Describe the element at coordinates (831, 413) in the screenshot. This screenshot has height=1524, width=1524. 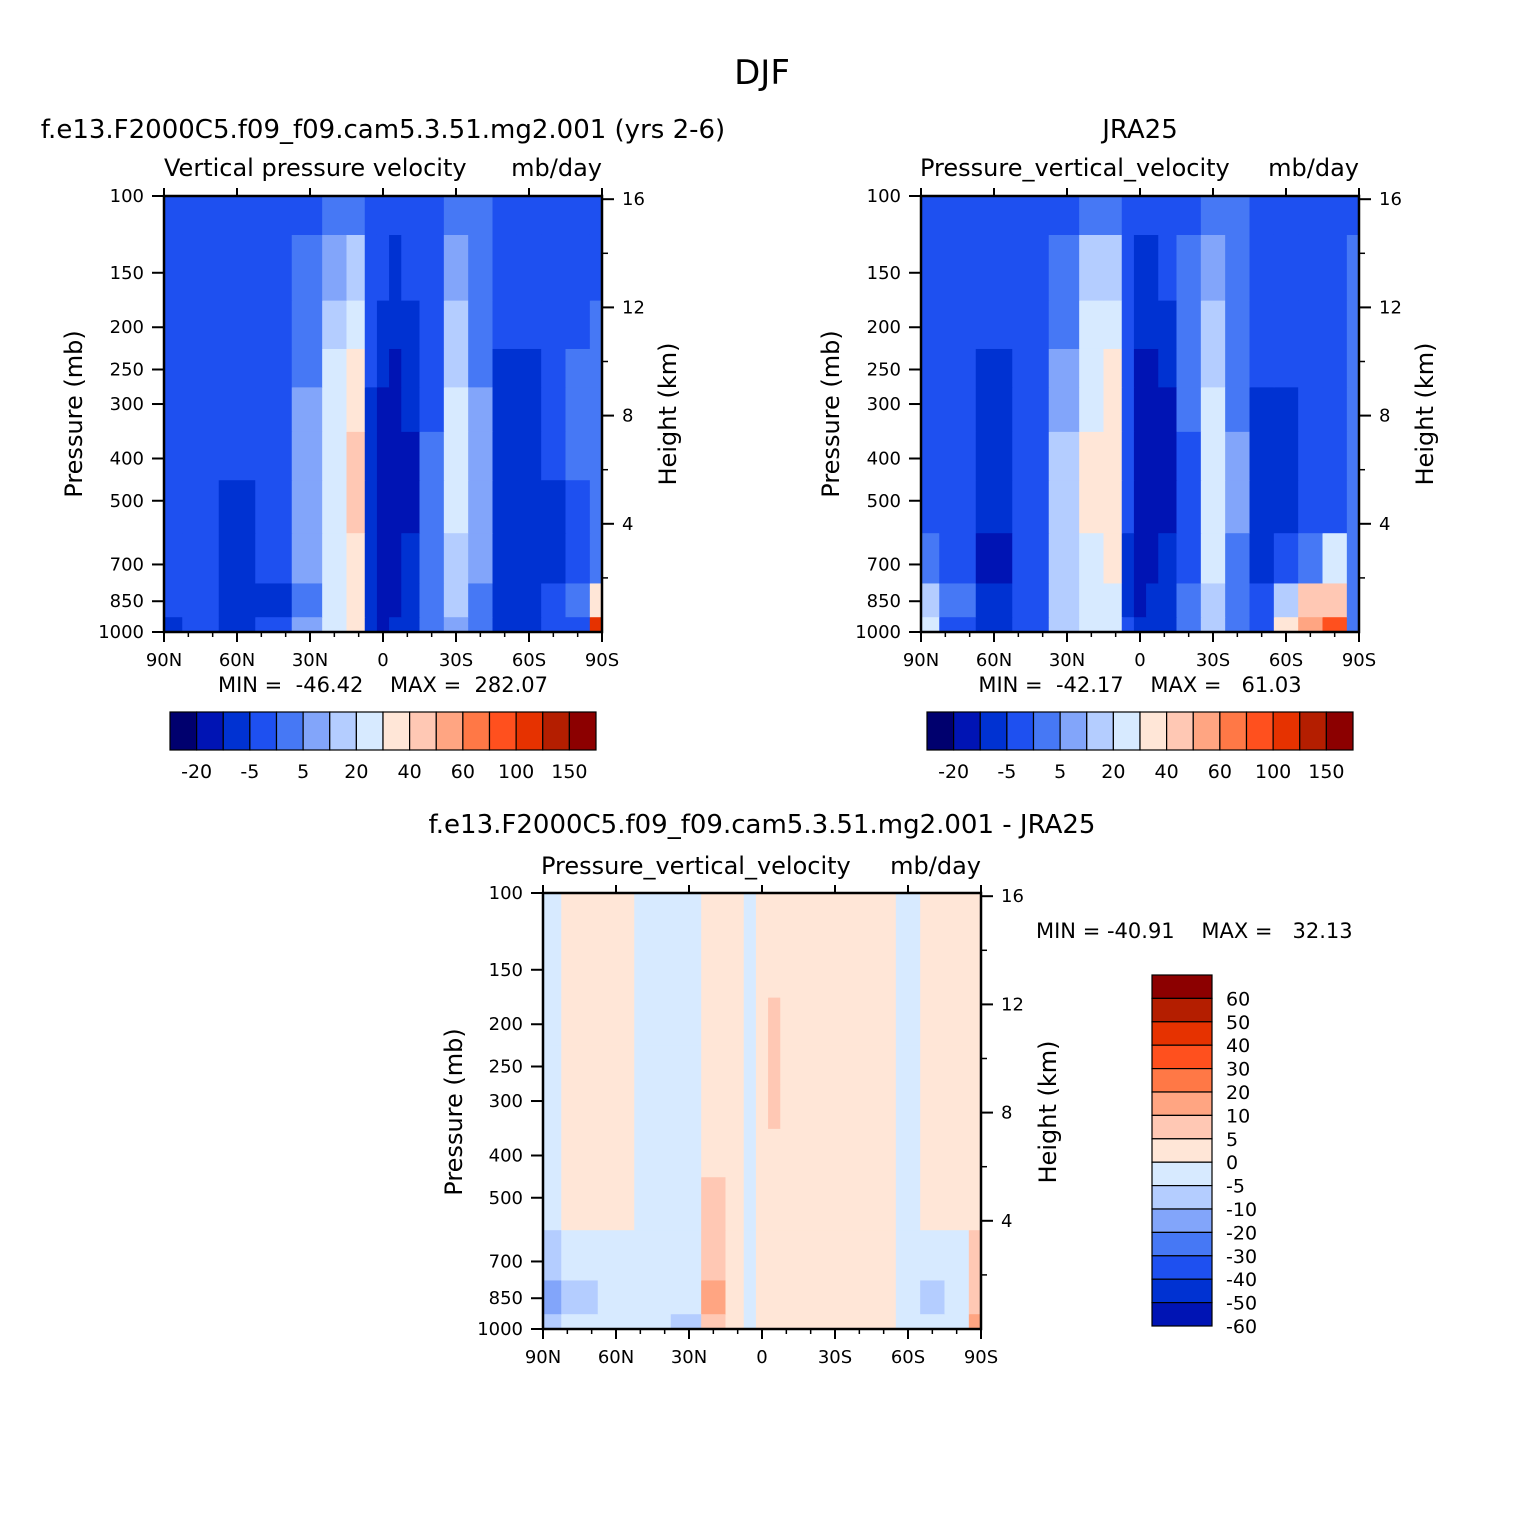
I see `panel-reference-ylabel: Pressure (mb)` at that location.